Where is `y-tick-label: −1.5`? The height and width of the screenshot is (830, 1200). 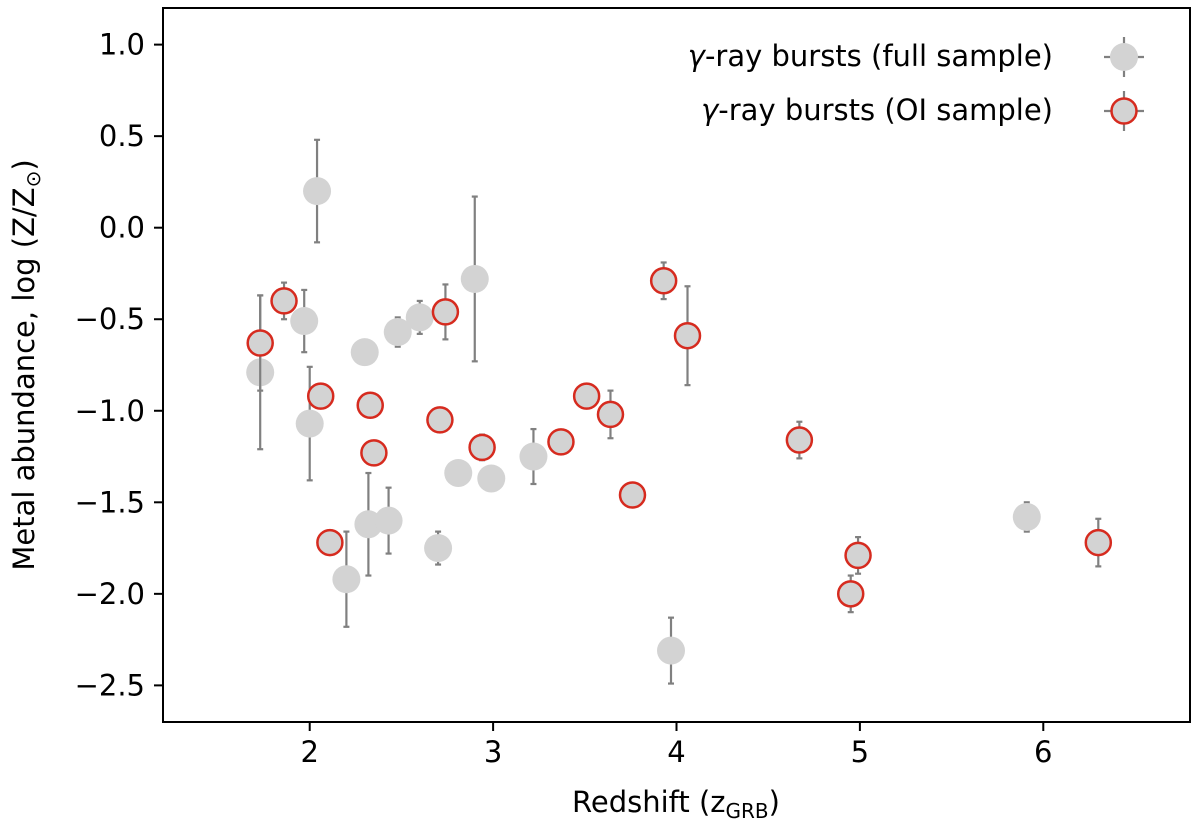
y-tick-label: −1.5 is located at coordinates (110, 502).